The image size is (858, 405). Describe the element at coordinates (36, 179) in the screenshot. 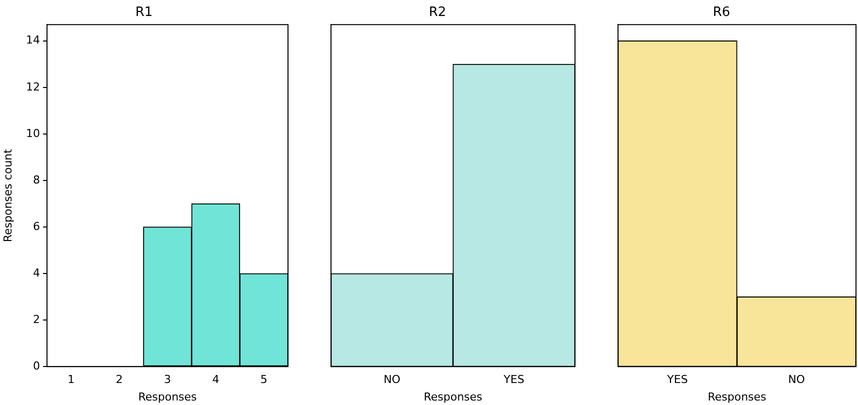

I see `y-tick-label: 8` at that location.